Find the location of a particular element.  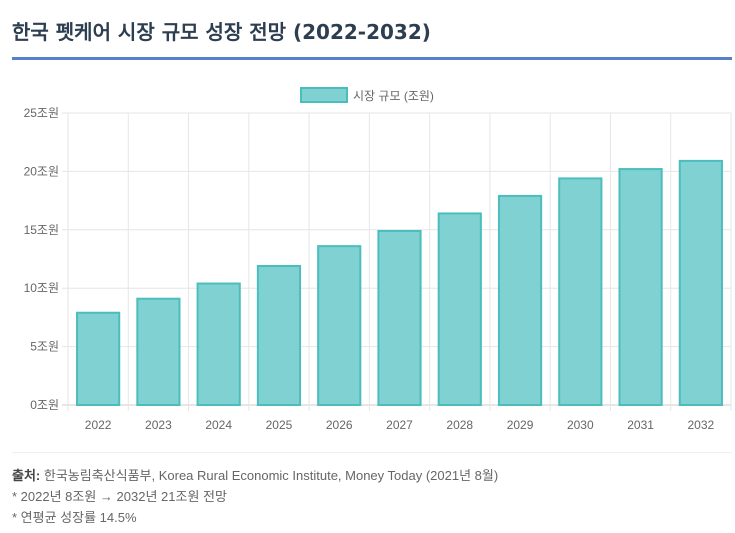

x-tick-label: 2028 is located at coordinates (459, 425).